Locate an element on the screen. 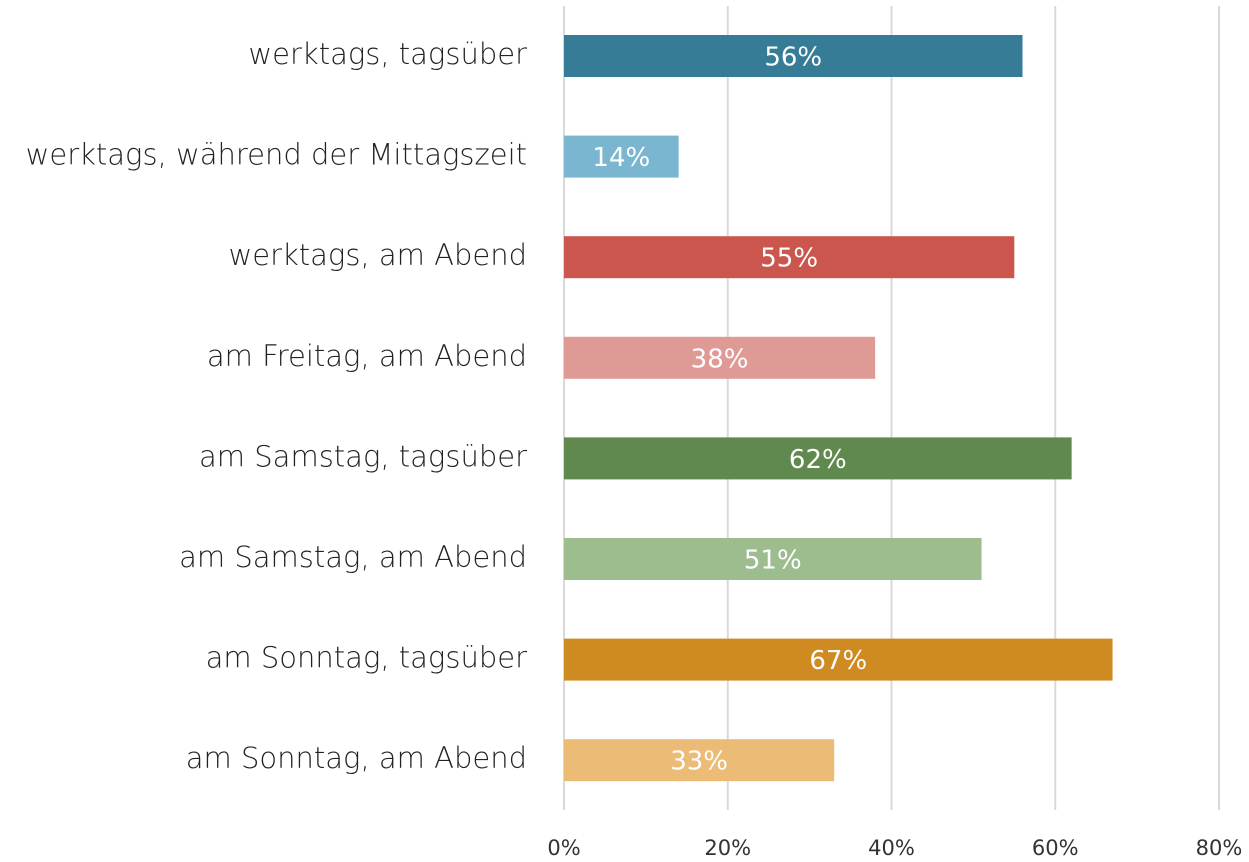 The height and width of the screenshot is (862, 1249). data-label: 55% is located at coordinates (789, 259).